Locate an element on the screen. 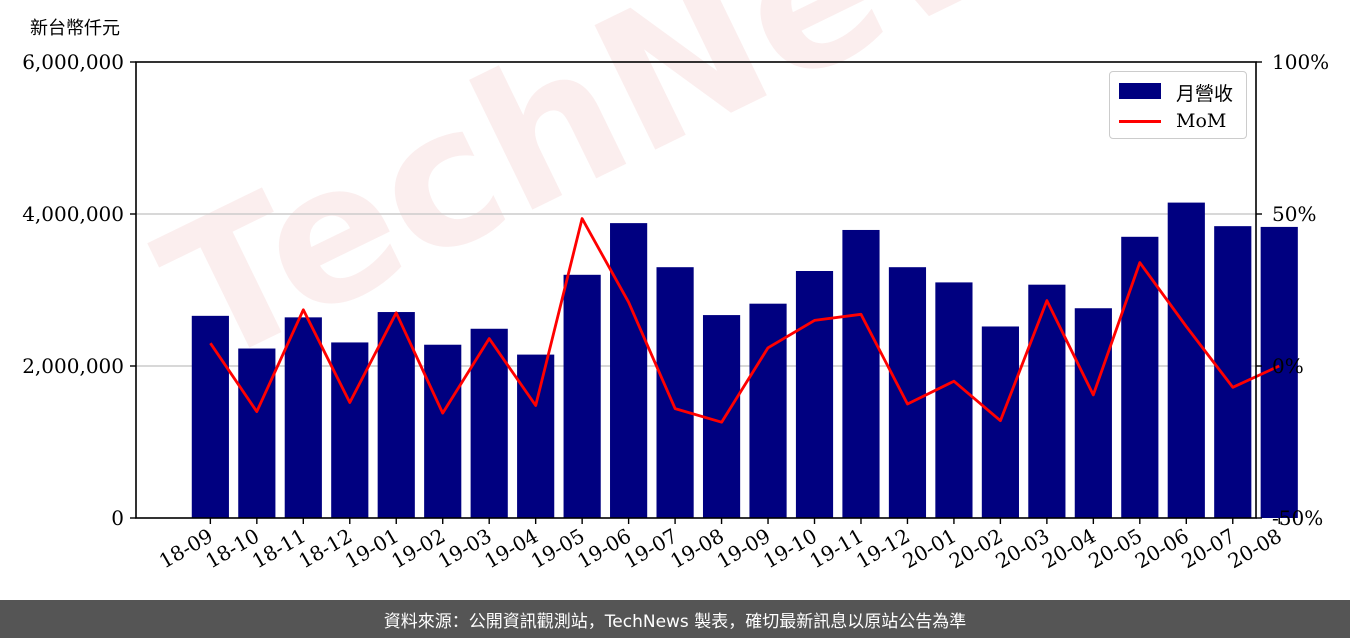  y-right-tick-label: -50% is located at coordinates (1297, 518).